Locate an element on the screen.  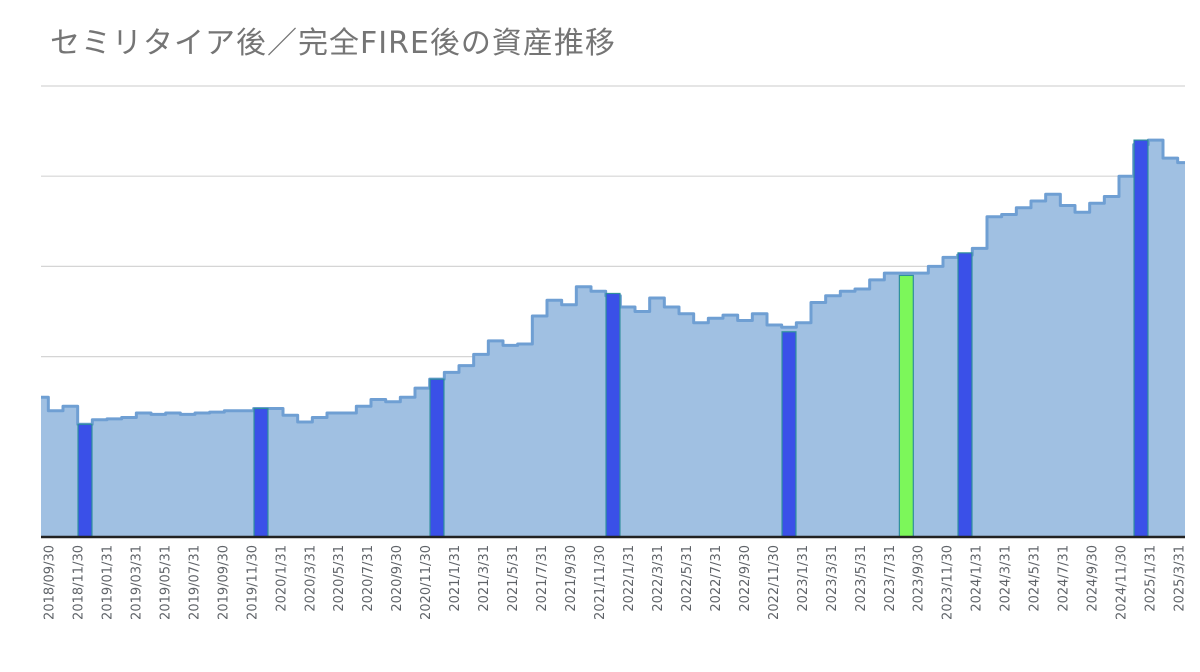
x-tick-label: 2022/11/30 is located at coordinates (774, 582).